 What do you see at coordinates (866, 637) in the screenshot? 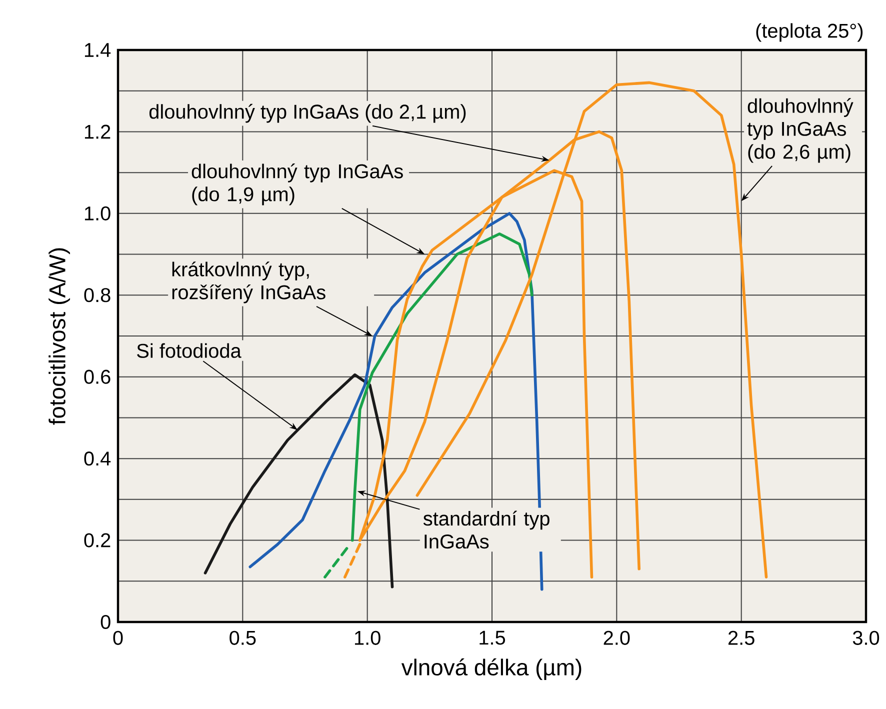
I see `x-tick-label: 3.0` at bounding box center [866, 637].